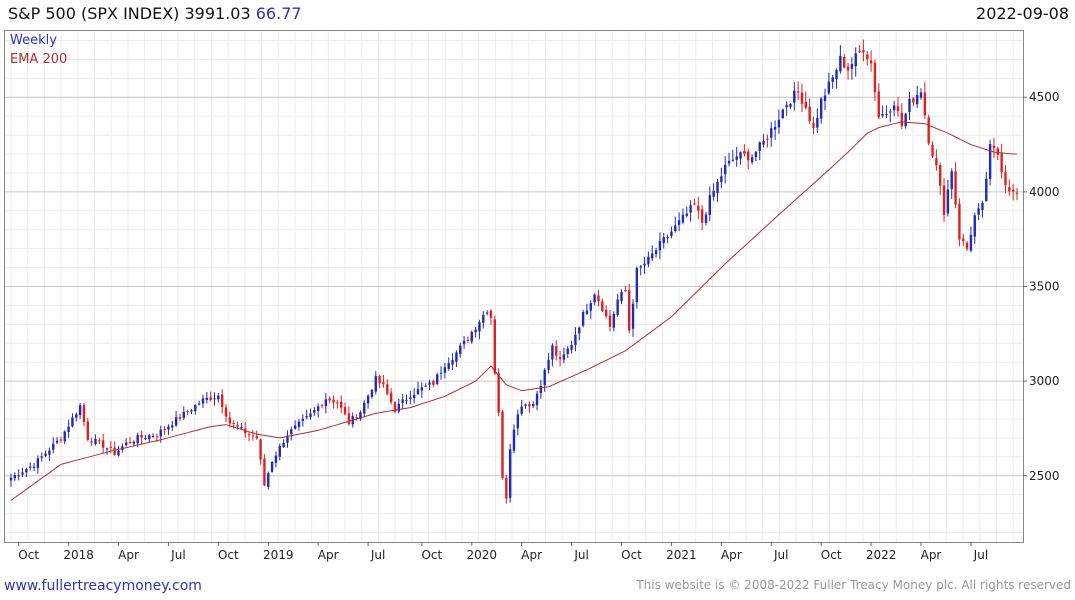  Describe the element at coordinates (33, 40) in the screenshot. I see `legend-weekly: Weekly` at that location.